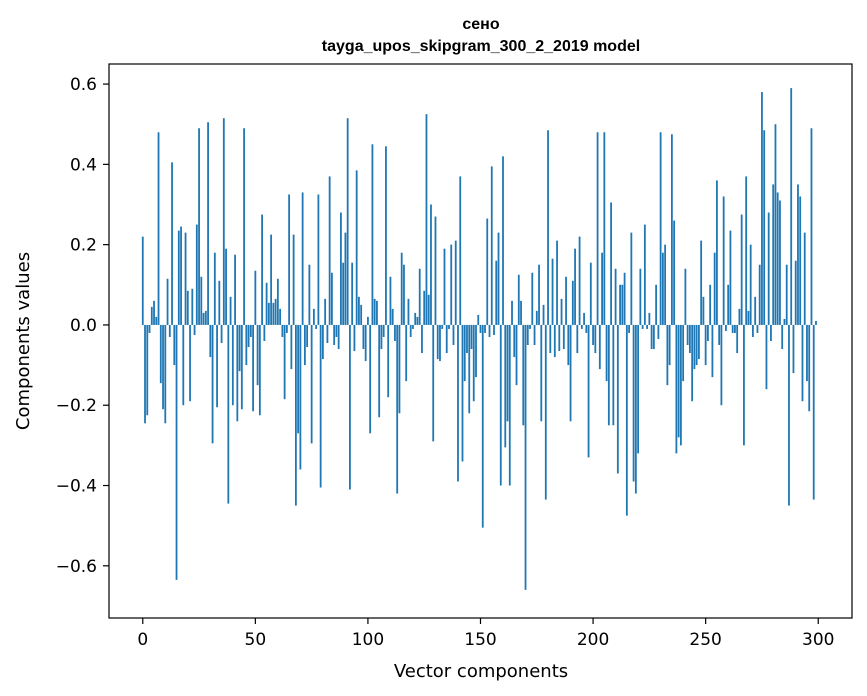 This screenshot has height=696, width=867. Describe the element at coordinates (23, 341) in the screenshot. I see `y-axis-label: Components values` at that location.